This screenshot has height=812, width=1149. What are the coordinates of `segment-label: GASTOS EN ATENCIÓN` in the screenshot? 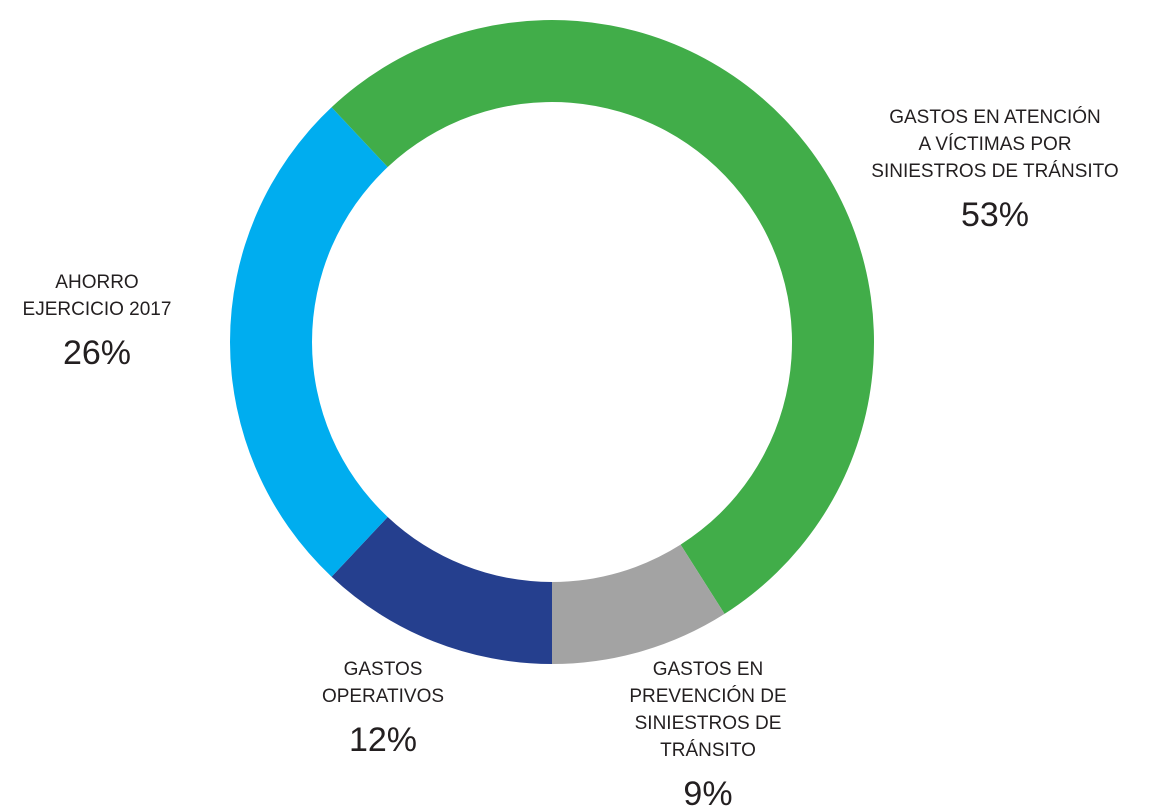 It's located at (995, 117).